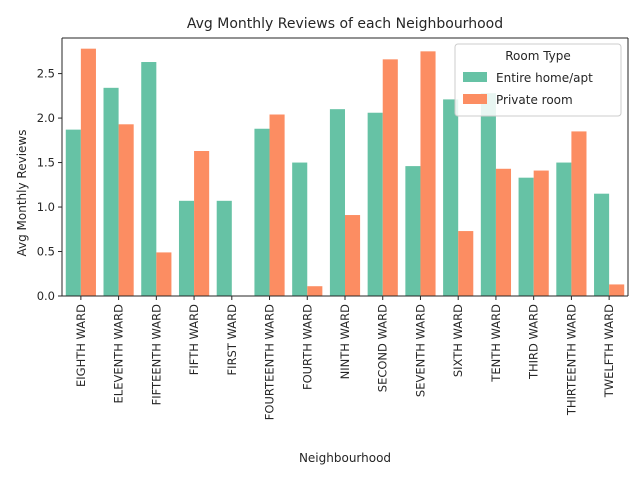 The width and height of the screenshot is (640, 480). I want to click on x-tick-label: TENTH WARD, so click(496, 343).